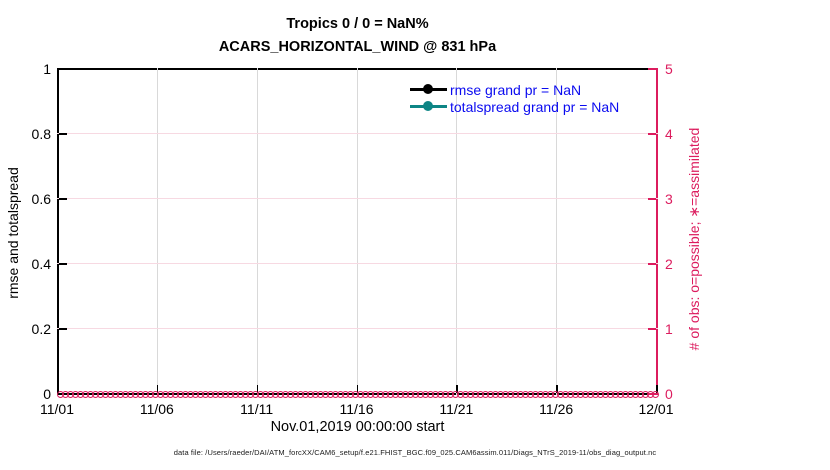 Image resolution: width=830 pixels, height=470 pixels. Describe the element at coordinates (41, 329) in the screenshot. I see `left-axis-tick-label: 0.2` at that location.